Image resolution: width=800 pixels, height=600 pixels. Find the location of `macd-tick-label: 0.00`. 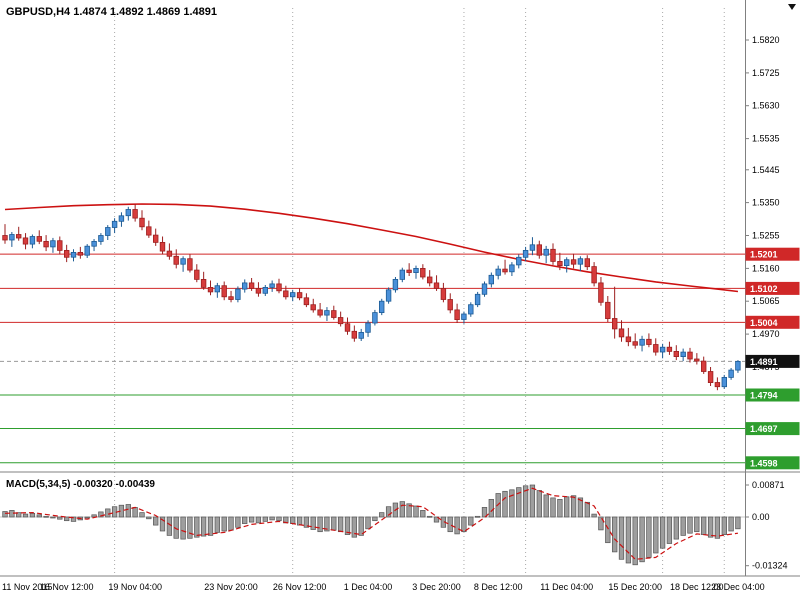

macd-tick-label: 0.00 is located at coordinates (761, 517).